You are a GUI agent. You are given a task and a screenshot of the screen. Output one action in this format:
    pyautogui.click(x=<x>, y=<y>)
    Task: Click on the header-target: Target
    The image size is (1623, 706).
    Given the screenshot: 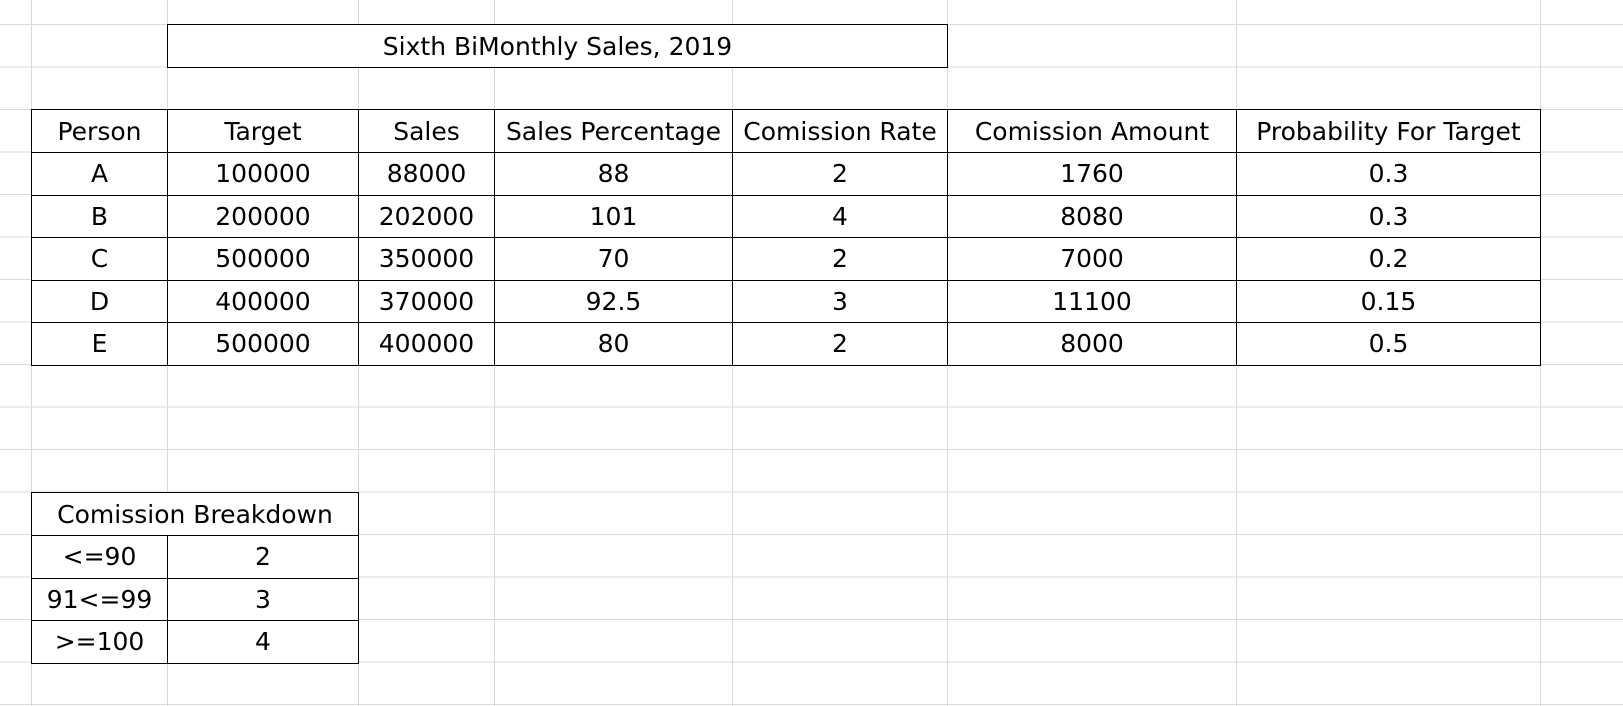 What is the action you would take?
    pyautogui.click(x=263, y=131)
    